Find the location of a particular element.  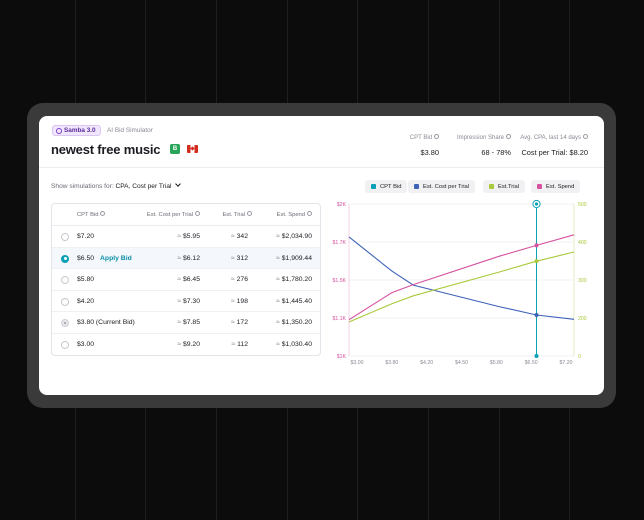

column-header-spend: Est. Spend is located at coordinates (294, 214).